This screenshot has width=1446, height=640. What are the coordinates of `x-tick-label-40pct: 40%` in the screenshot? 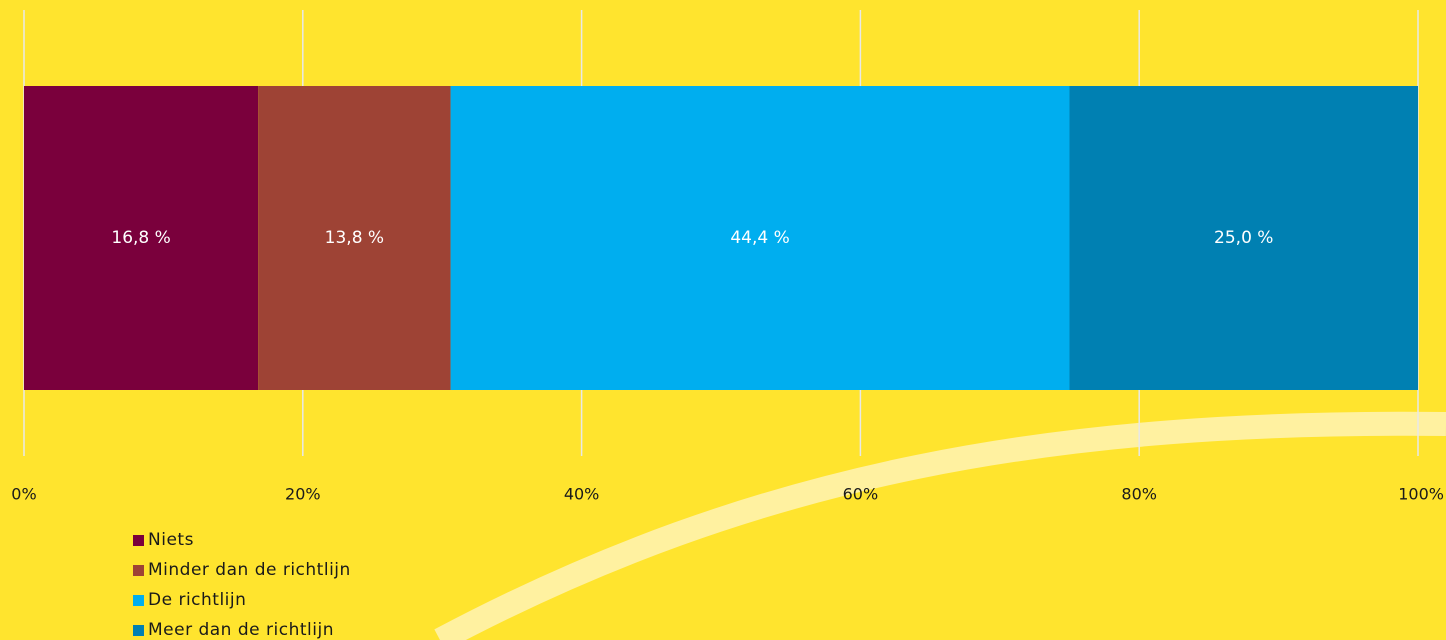 It's located at (582, 494).